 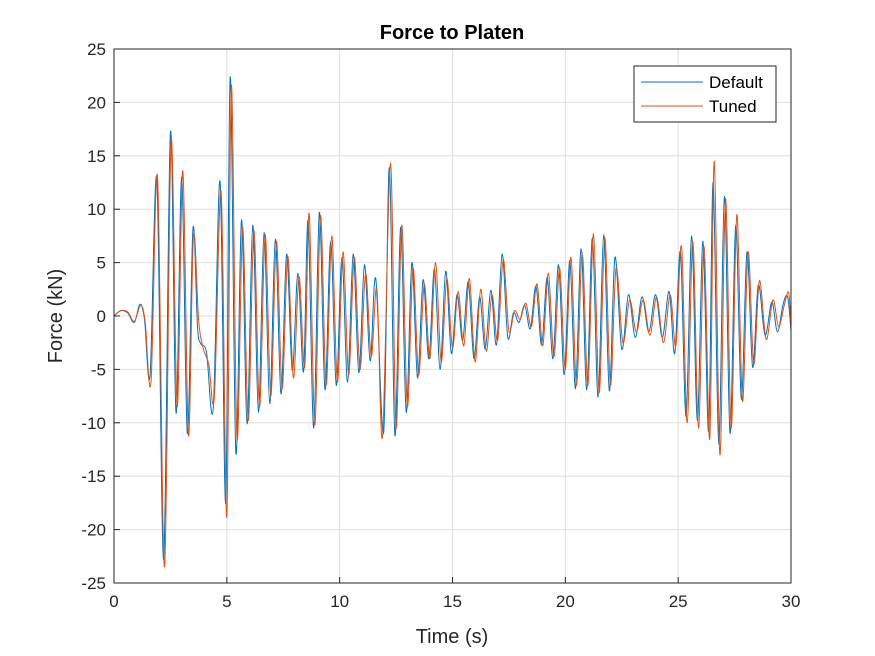 What do you see at coordinates (226, 601) in the screenshot?
I see `x-tick-label: 5` at bounding box center [226, 601].